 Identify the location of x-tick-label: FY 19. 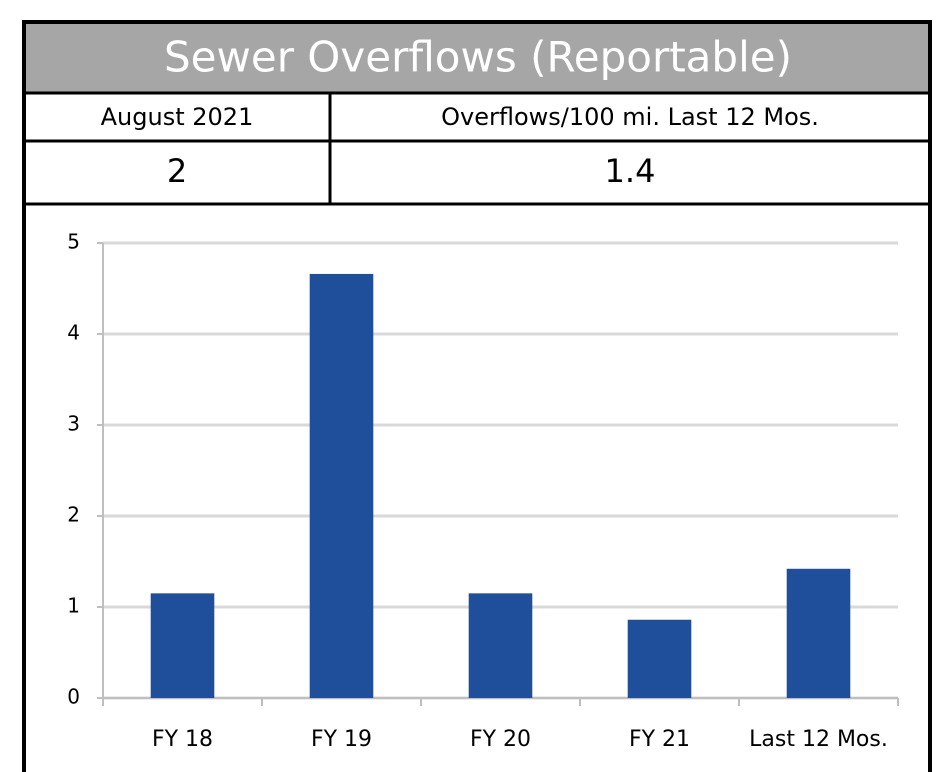
(341, 739).